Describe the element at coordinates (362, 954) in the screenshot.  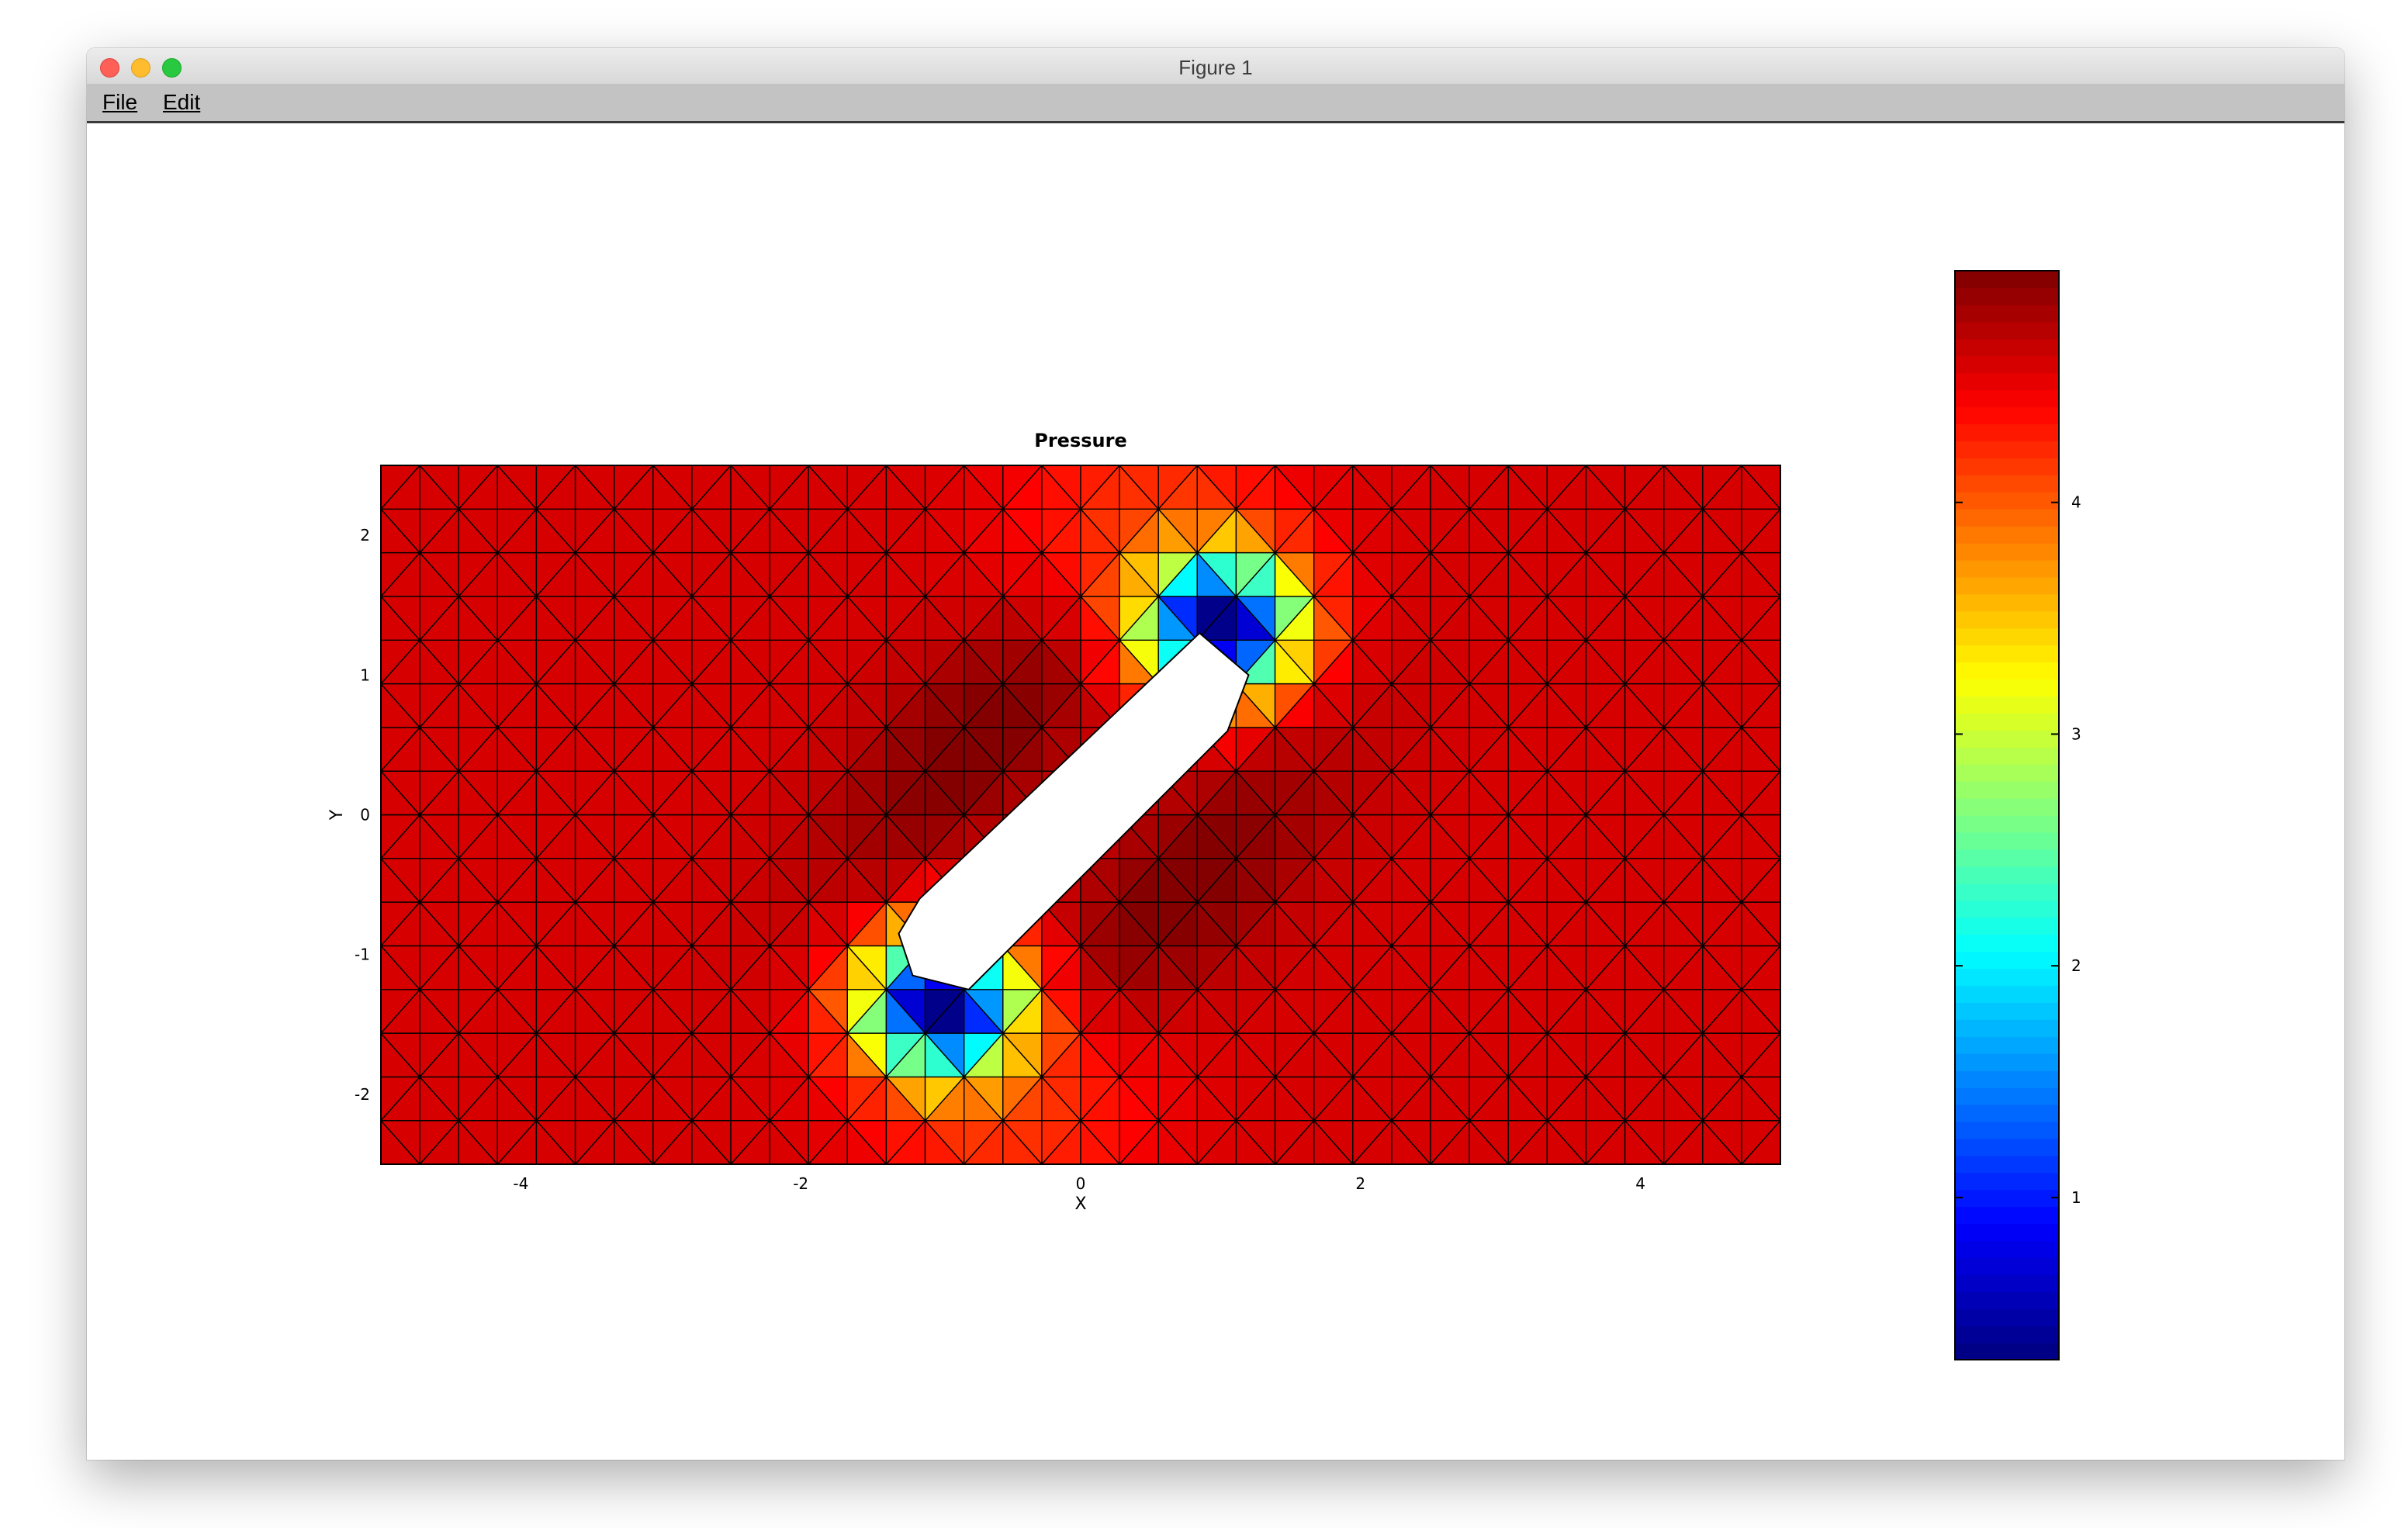
I see `y-tick-label: -1` at that location.